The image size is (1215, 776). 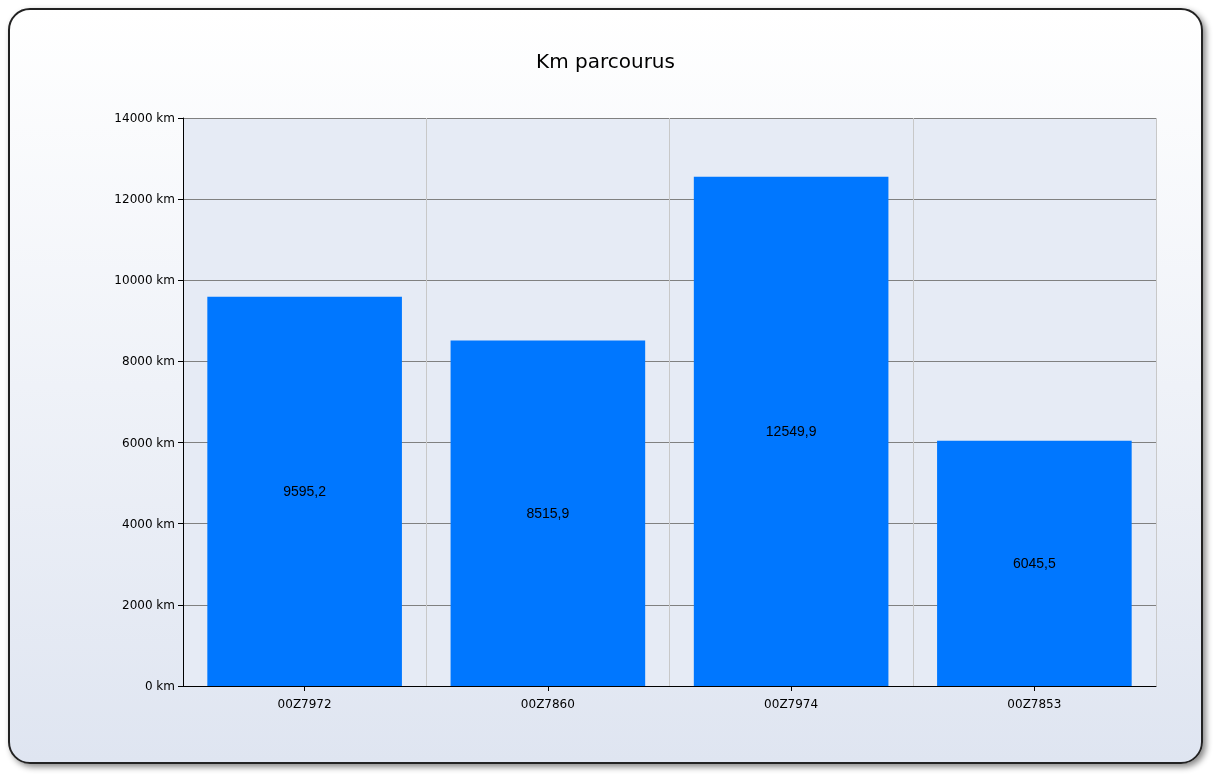 What do you see at coordinates (159, 686) in the screenshot?
I see `y-tick-label: 0 km` at bounding box center [159, 686].